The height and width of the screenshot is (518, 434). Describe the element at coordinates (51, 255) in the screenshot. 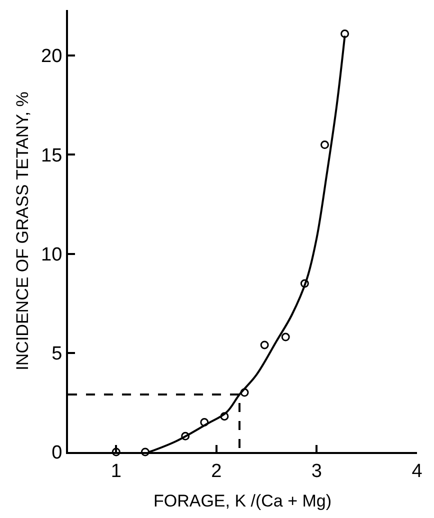

I see `y-tick-label: 10` at that location.